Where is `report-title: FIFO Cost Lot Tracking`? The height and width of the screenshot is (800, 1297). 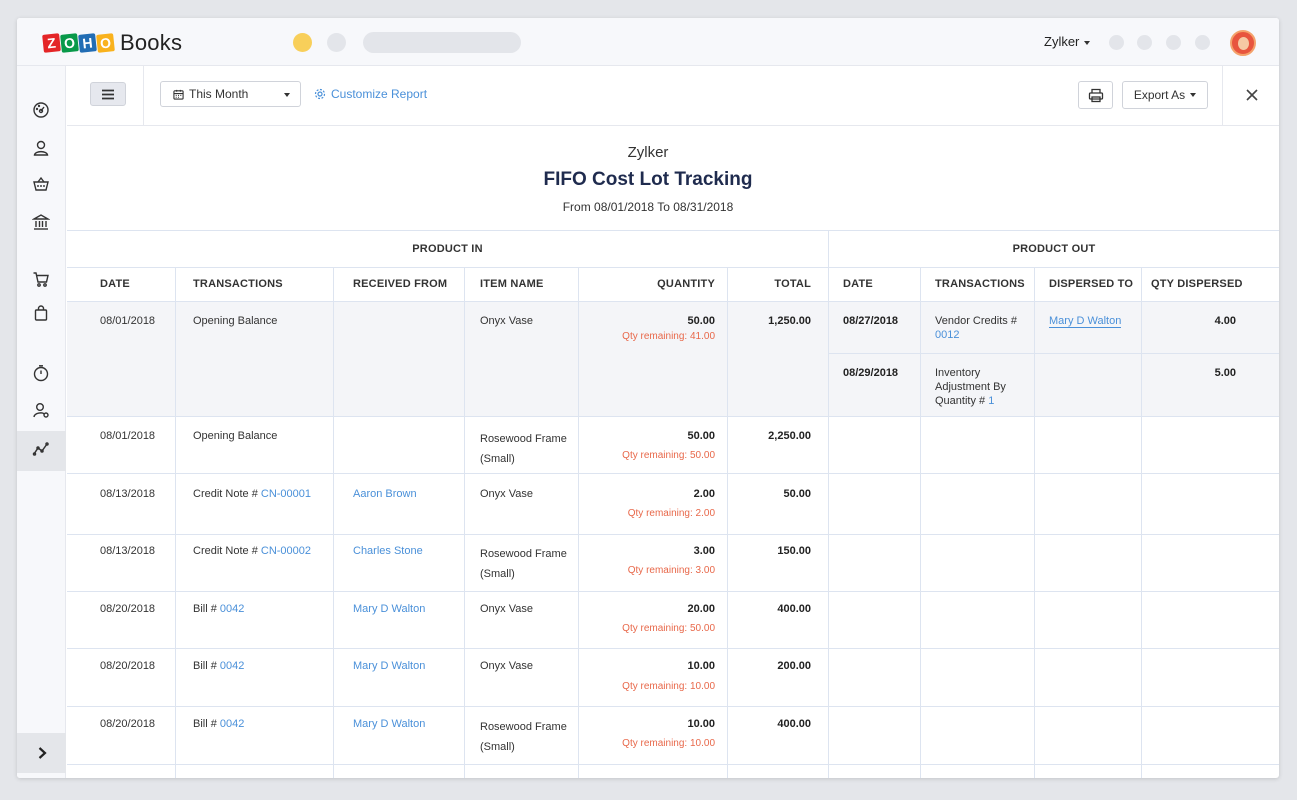
report-title: FIFO Cost Lot Tracking is located at coordinates (648, 179).